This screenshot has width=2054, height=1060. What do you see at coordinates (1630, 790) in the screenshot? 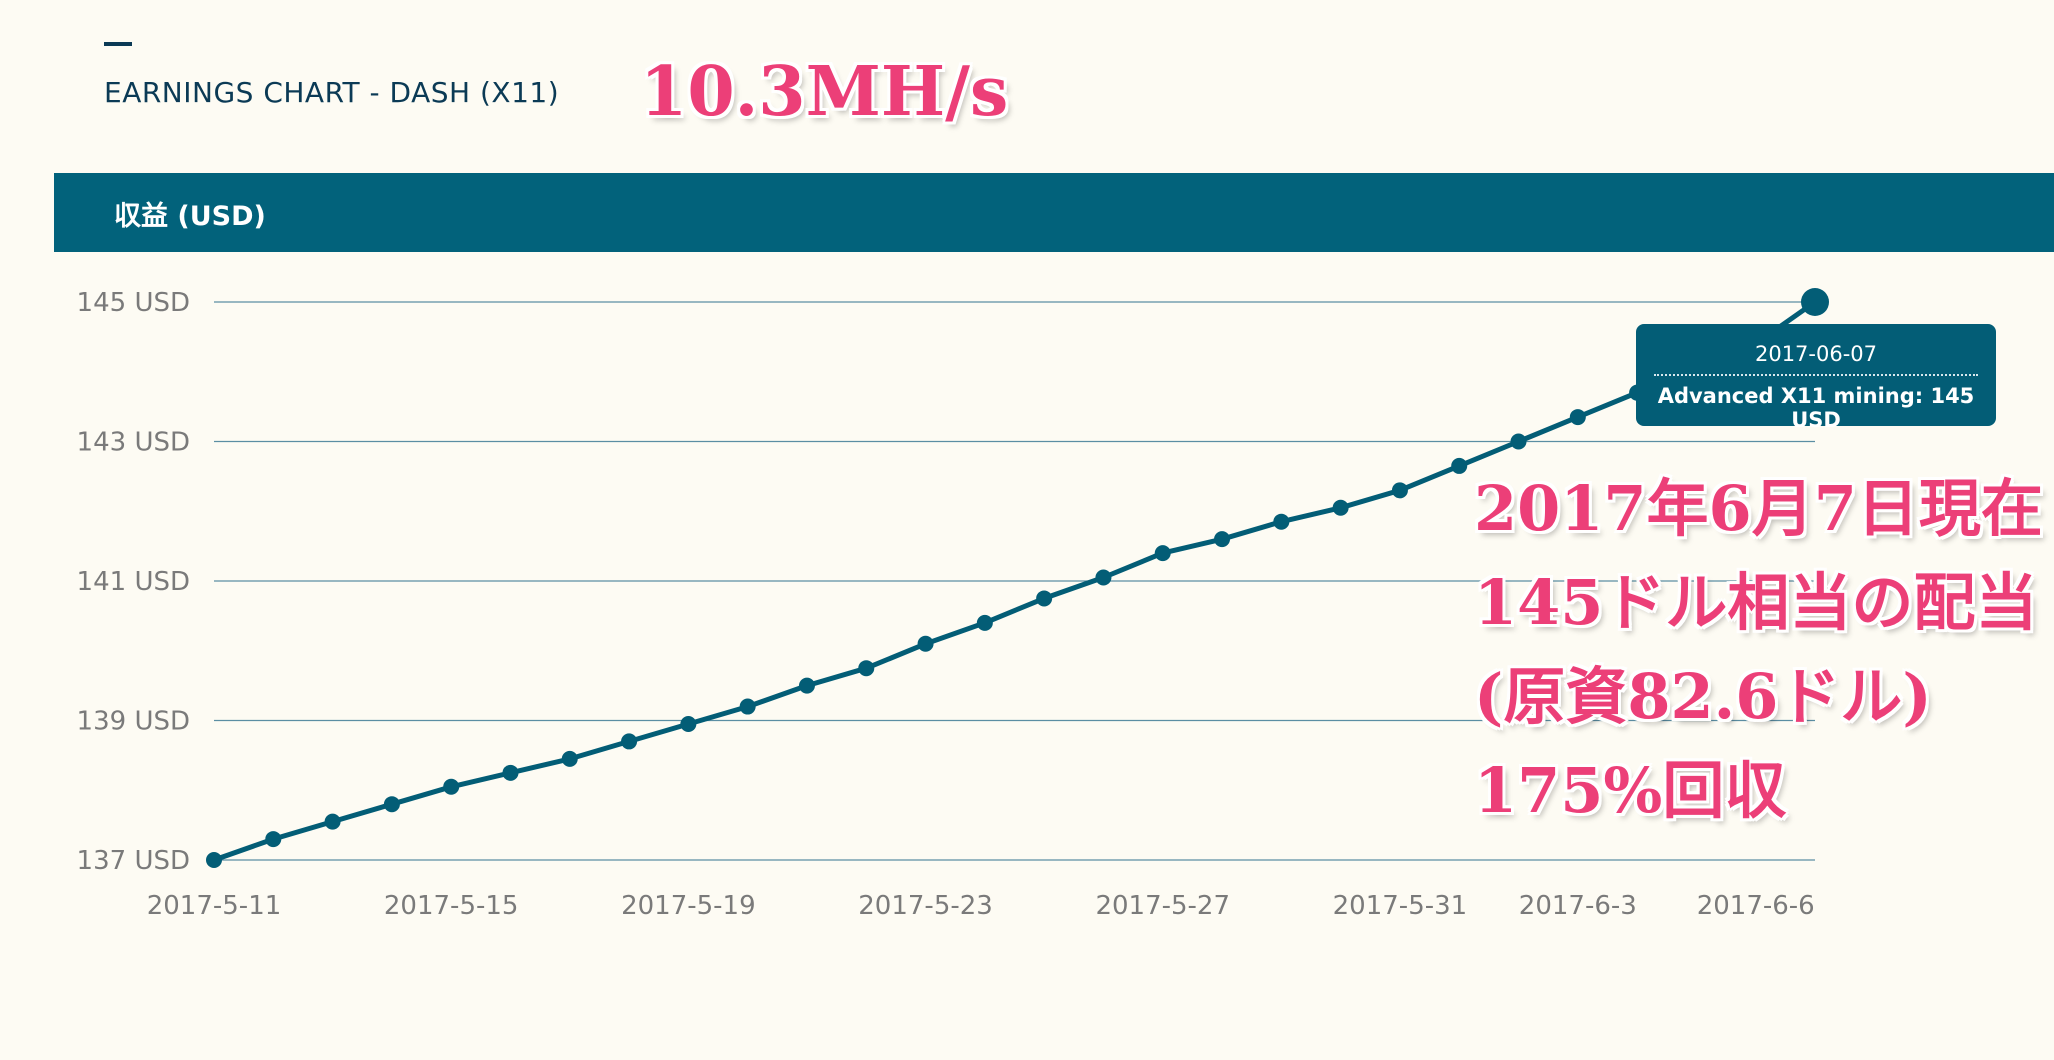
I see `note-line-recovery: 175%回収` at bounding box center [1630, 790].